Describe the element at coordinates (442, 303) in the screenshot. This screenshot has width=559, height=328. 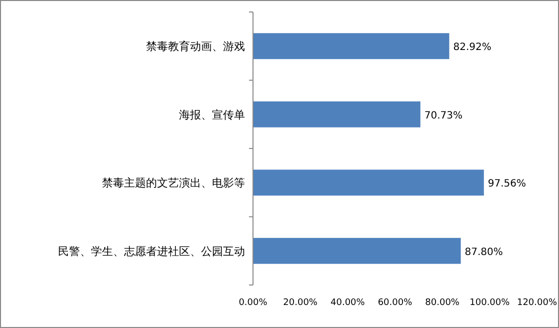
I see `x-tick-label: 80.00%` at that location.